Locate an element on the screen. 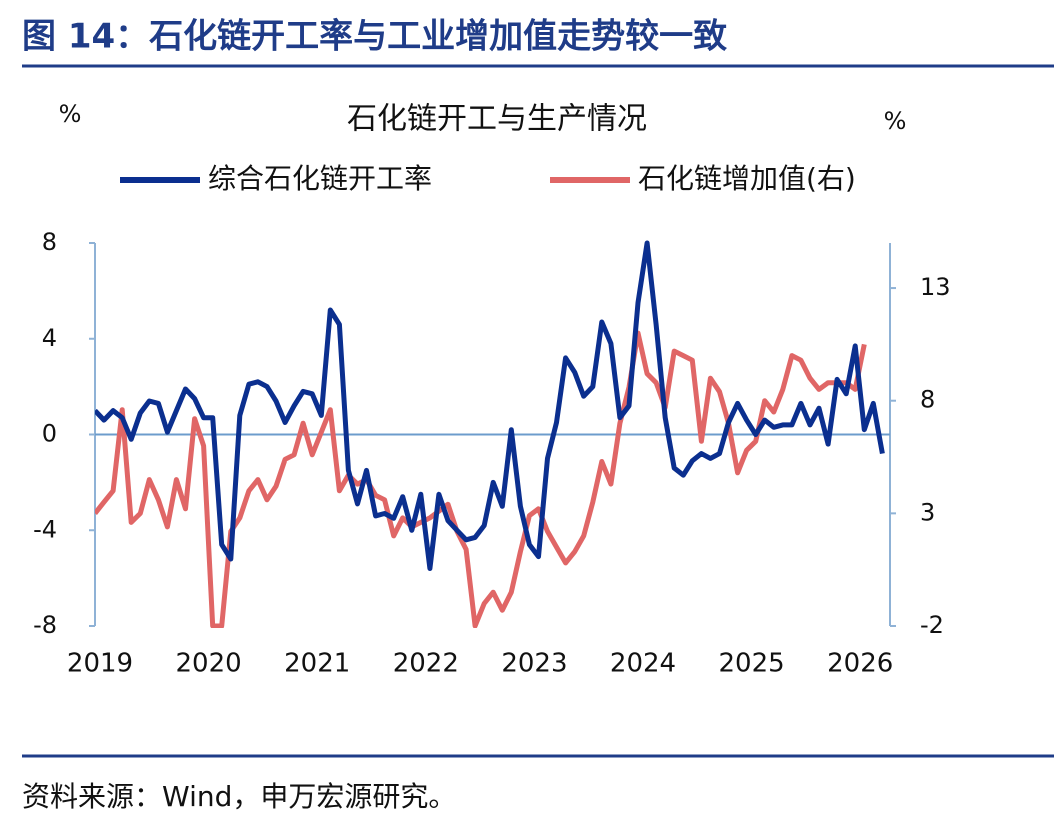 The image size is (1054, 836). y2-tick-label: 8 is located at coordinates (927, 400).